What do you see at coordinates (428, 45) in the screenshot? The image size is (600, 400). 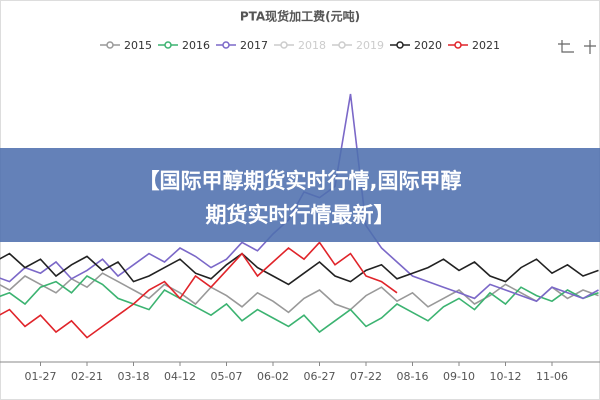 I see `legend-label: 2020` at bounding box center [428, 45].